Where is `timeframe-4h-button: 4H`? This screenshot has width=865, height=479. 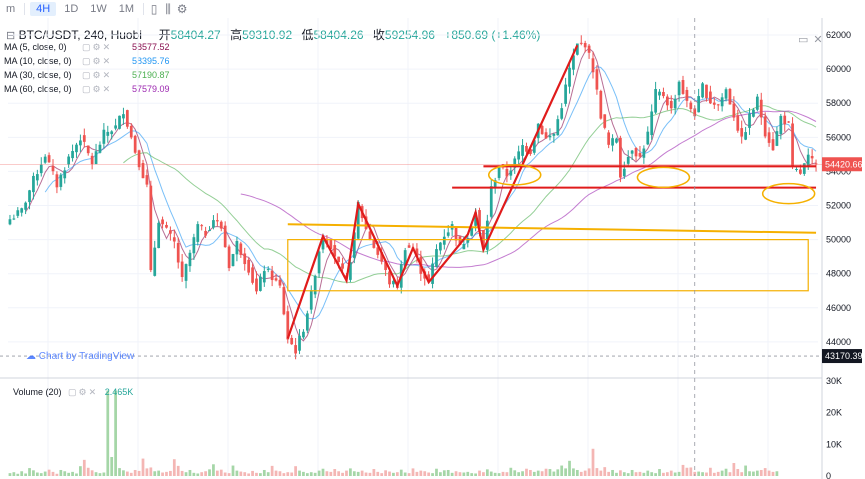 timeframe-4h-button: 4H is located at coordinates (43, 9).